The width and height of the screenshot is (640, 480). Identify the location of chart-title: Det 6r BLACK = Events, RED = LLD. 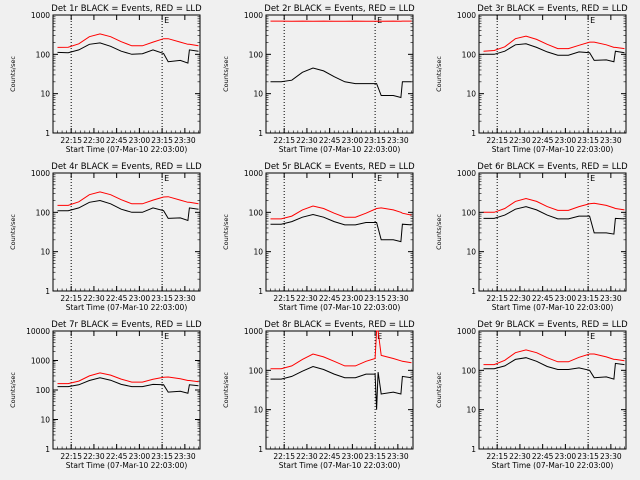
(552, 167).